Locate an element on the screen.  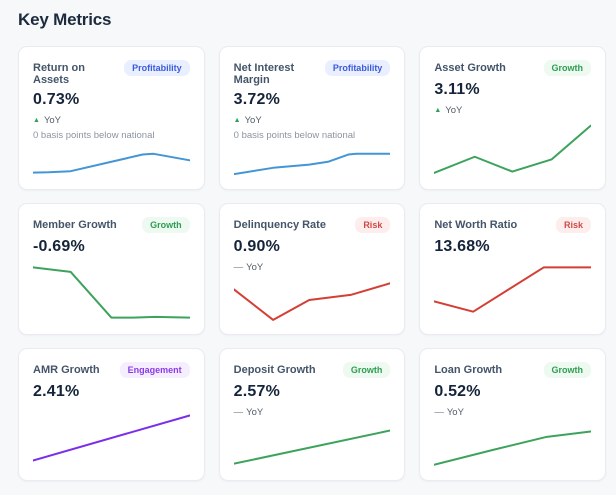
metric-value: 2.41% is located at coordinates (56, 391).